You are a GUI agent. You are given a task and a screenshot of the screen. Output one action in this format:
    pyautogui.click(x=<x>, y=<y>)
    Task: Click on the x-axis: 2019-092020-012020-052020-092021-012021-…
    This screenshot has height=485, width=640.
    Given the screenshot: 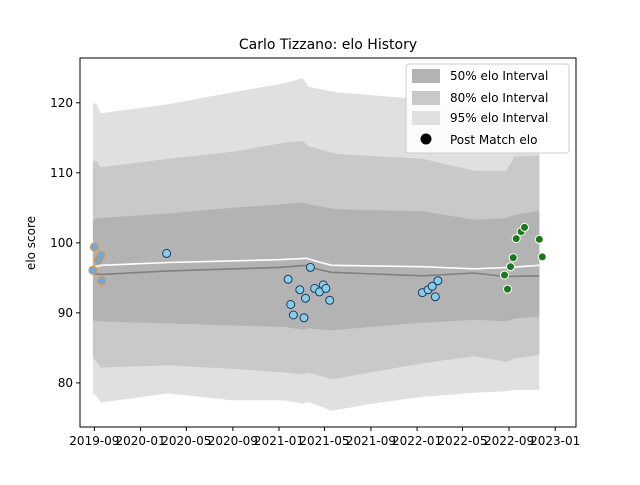 What is the action you would take?
    pyautogui.click(x=324, y=437)
    